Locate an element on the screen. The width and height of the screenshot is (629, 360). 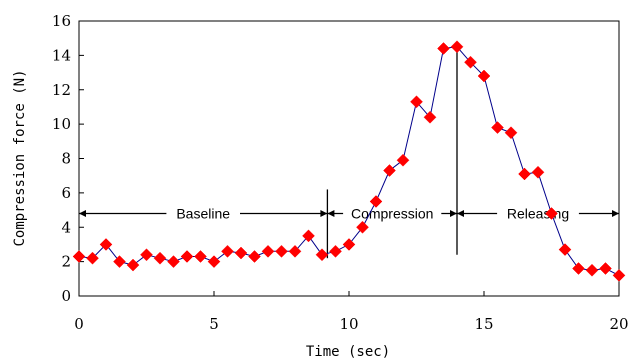
phase-label: Baseline is located at coordinates (203, 214).